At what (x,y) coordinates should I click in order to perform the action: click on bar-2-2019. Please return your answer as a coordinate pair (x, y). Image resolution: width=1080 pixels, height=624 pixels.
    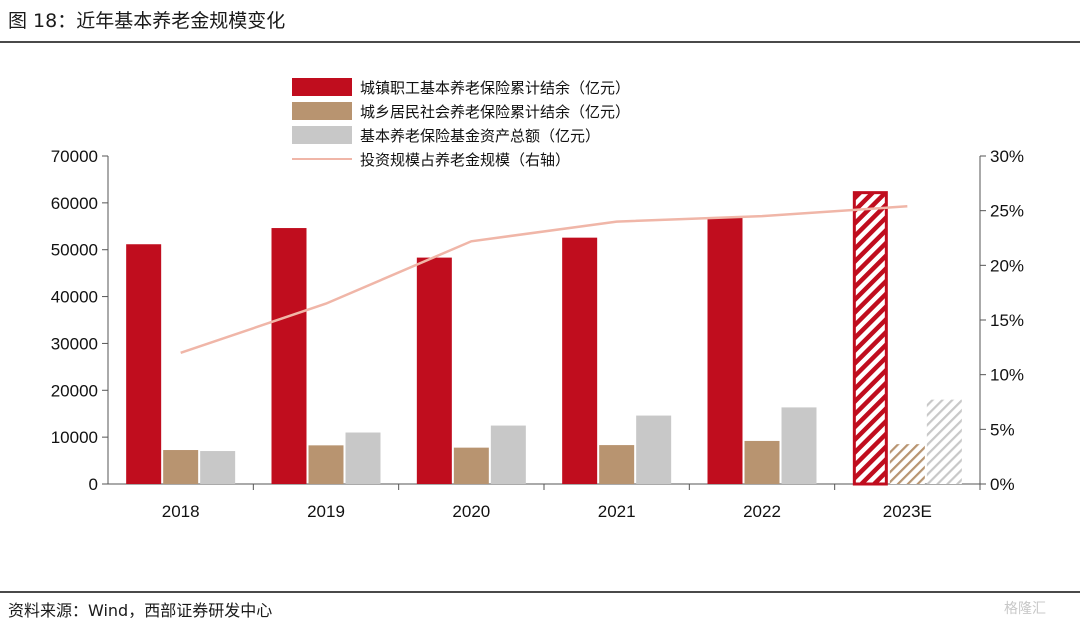
    Looking at the image, I should click on (326, 464).